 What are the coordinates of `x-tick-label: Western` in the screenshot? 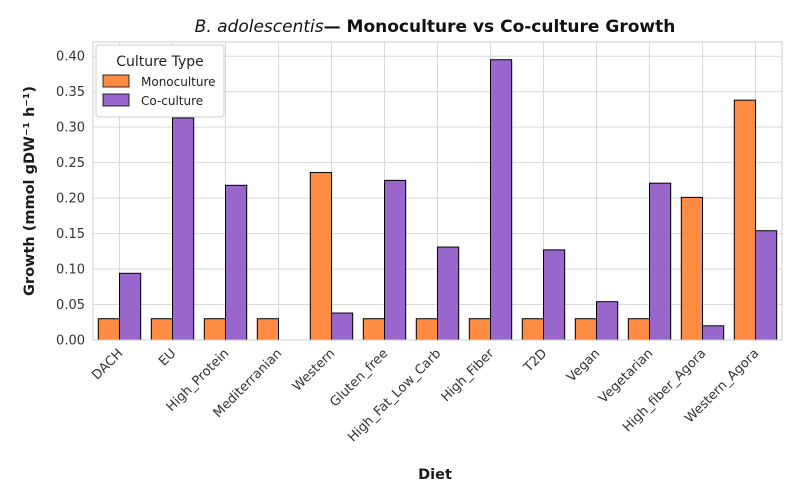 It's located at (314, 370).